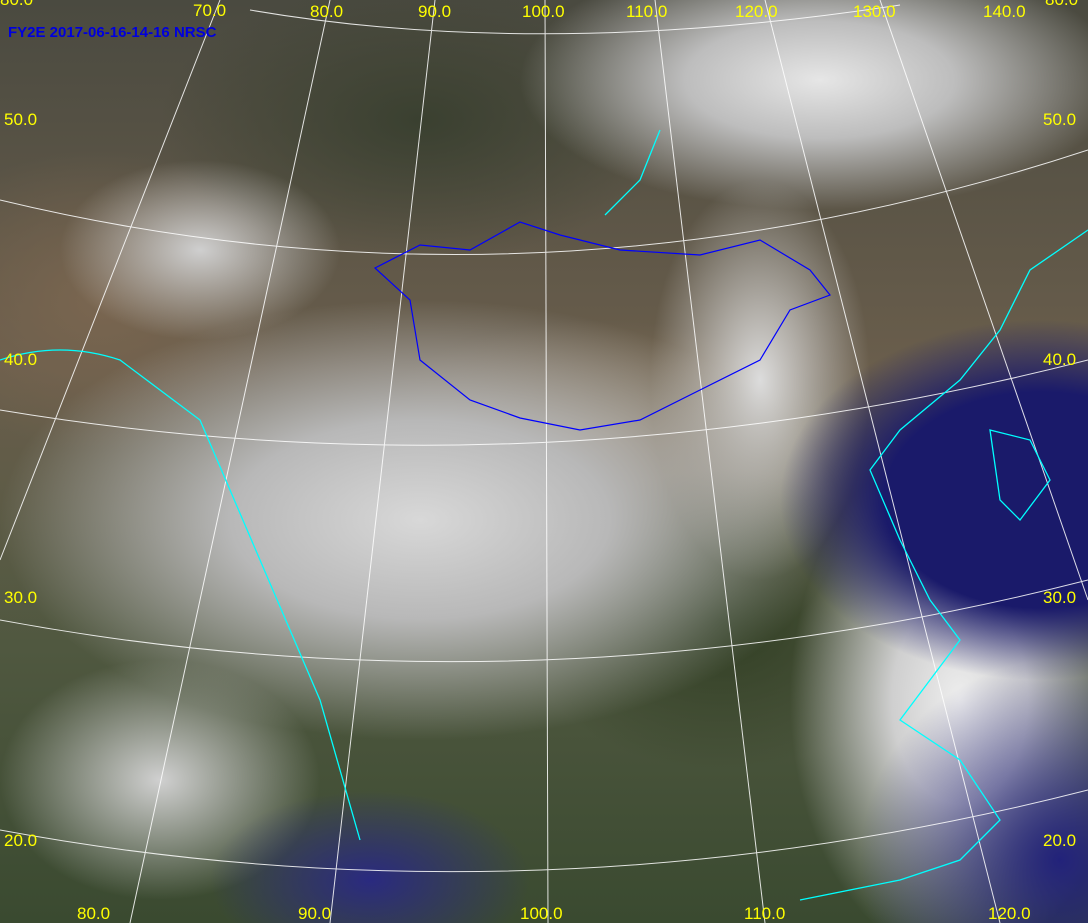  I want to click on bottom-longitude-label: 120.0, so click(1009, 913).